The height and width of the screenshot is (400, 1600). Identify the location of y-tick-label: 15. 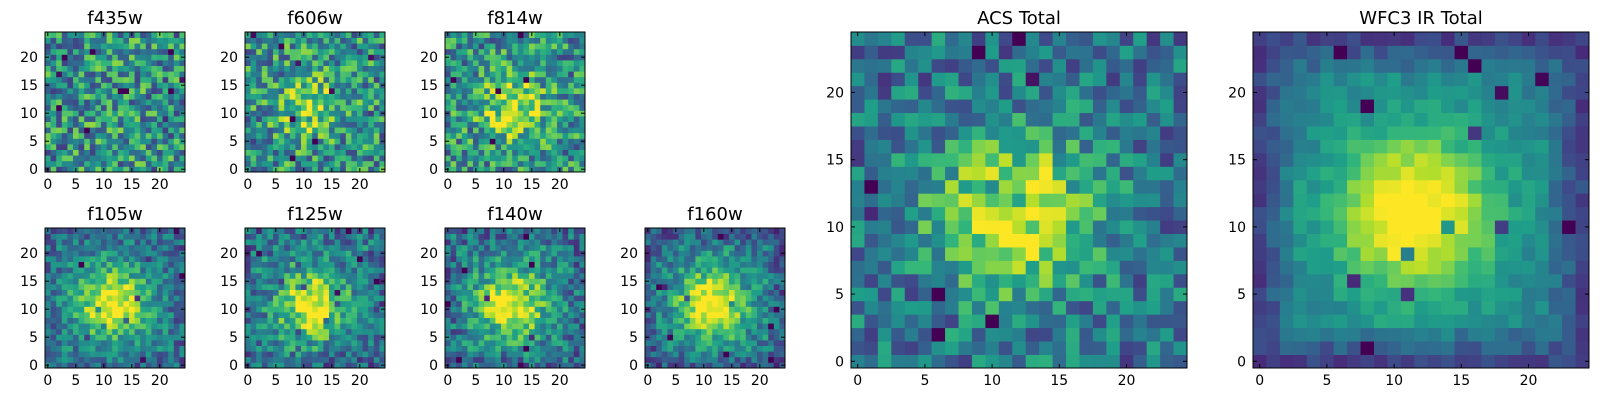
(629, 282).